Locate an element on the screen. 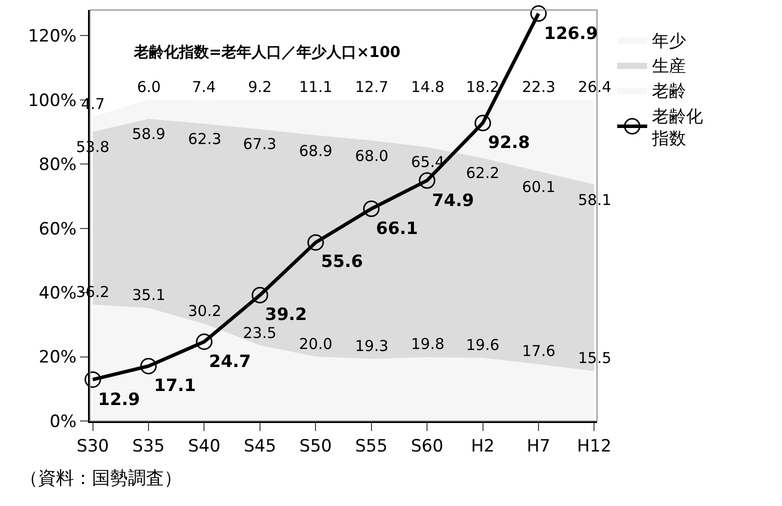 The width and height of the screenshot is (782, 506). y-tick-label: 20% is located at coordinates (57, 358).